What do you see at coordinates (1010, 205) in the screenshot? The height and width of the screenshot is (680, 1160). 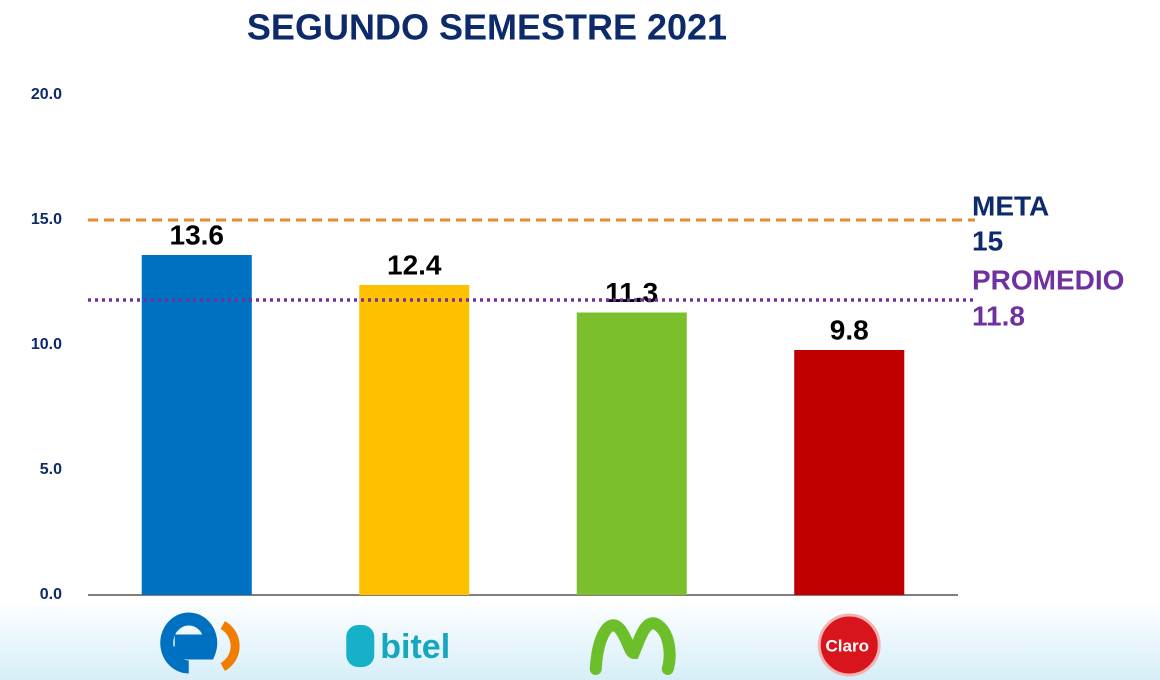 I see `reference-name: META` at bounding box center [1010, 205].